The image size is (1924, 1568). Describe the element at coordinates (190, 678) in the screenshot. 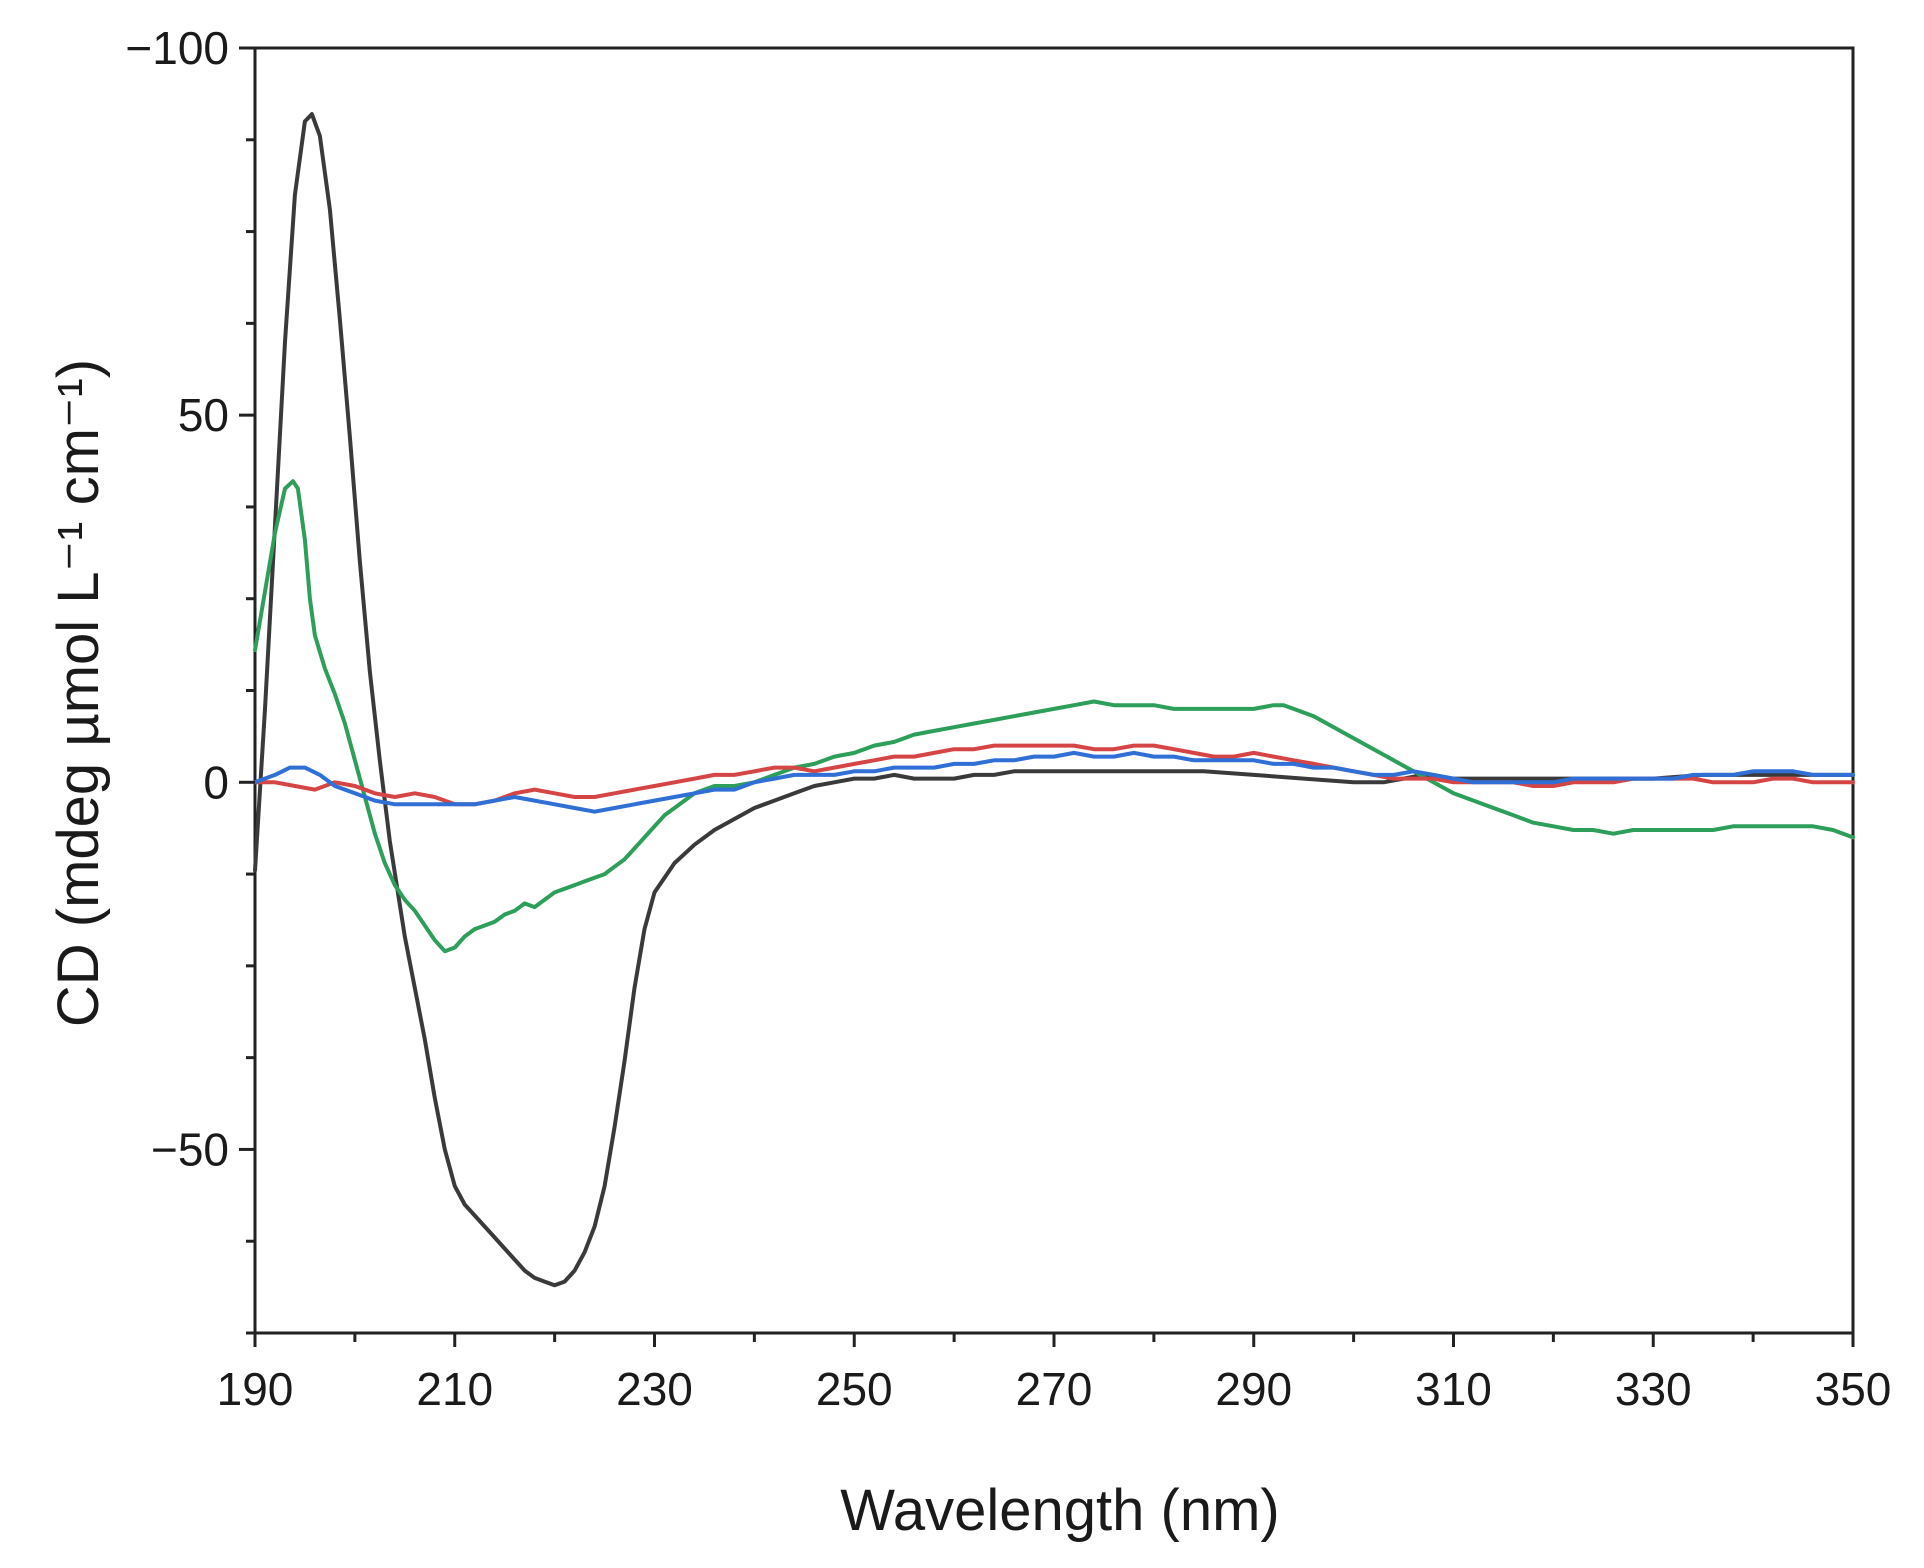

I see `y-axis-ticks: −100 50 0 −50` at that location.